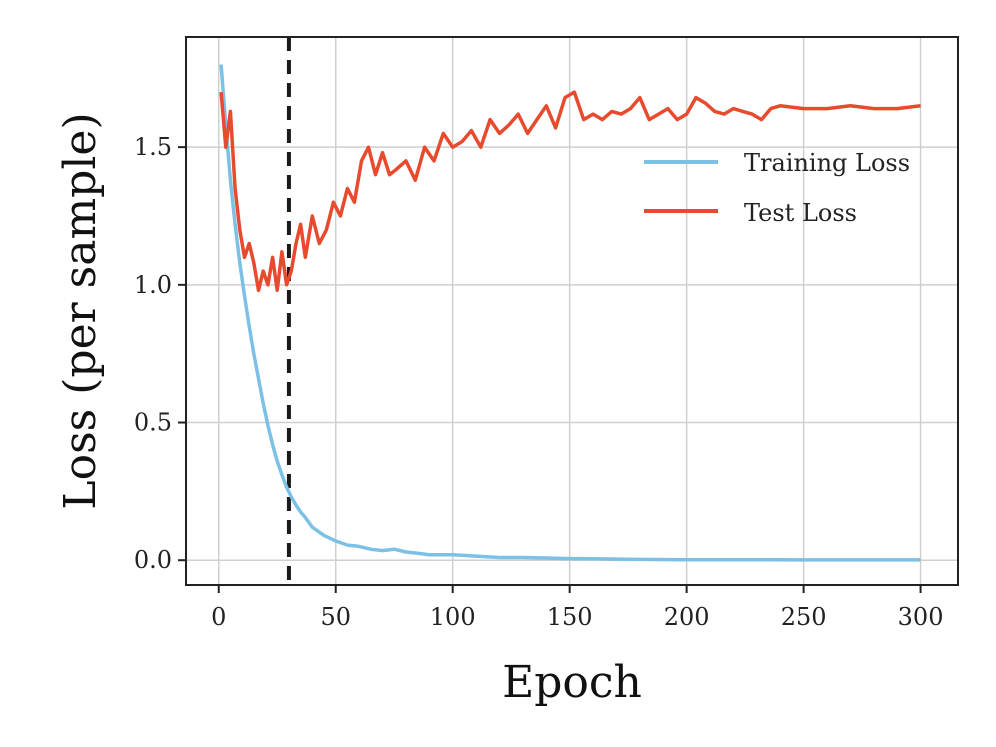 This screenshot has height=747, width=996. I want to click on y-tick-label-0: 0.0, so click(153, 560).